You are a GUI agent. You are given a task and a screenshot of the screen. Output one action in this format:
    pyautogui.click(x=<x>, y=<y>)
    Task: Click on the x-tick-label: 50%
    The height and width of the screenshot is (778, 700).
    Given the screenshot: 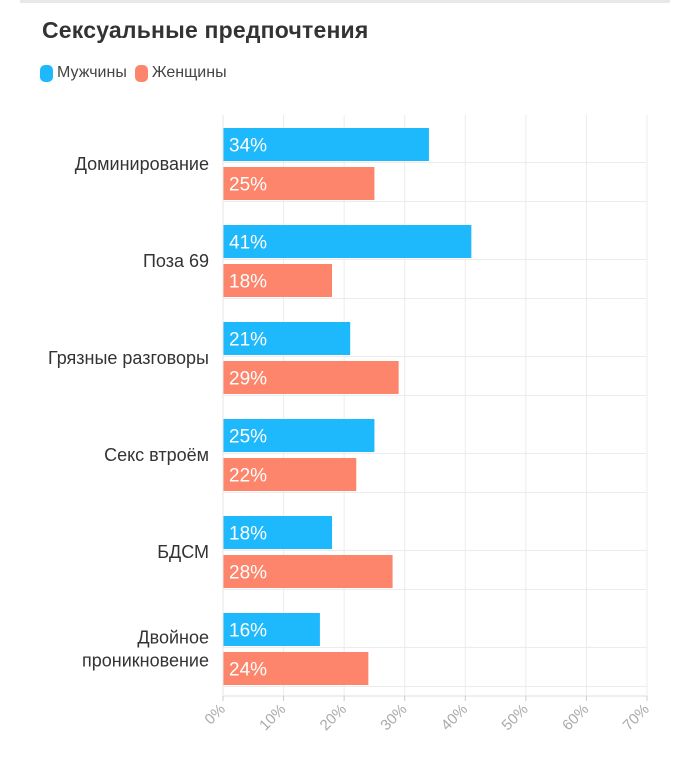 What is the action you would take?
    pyautogui.click(x=514, y=717)
    